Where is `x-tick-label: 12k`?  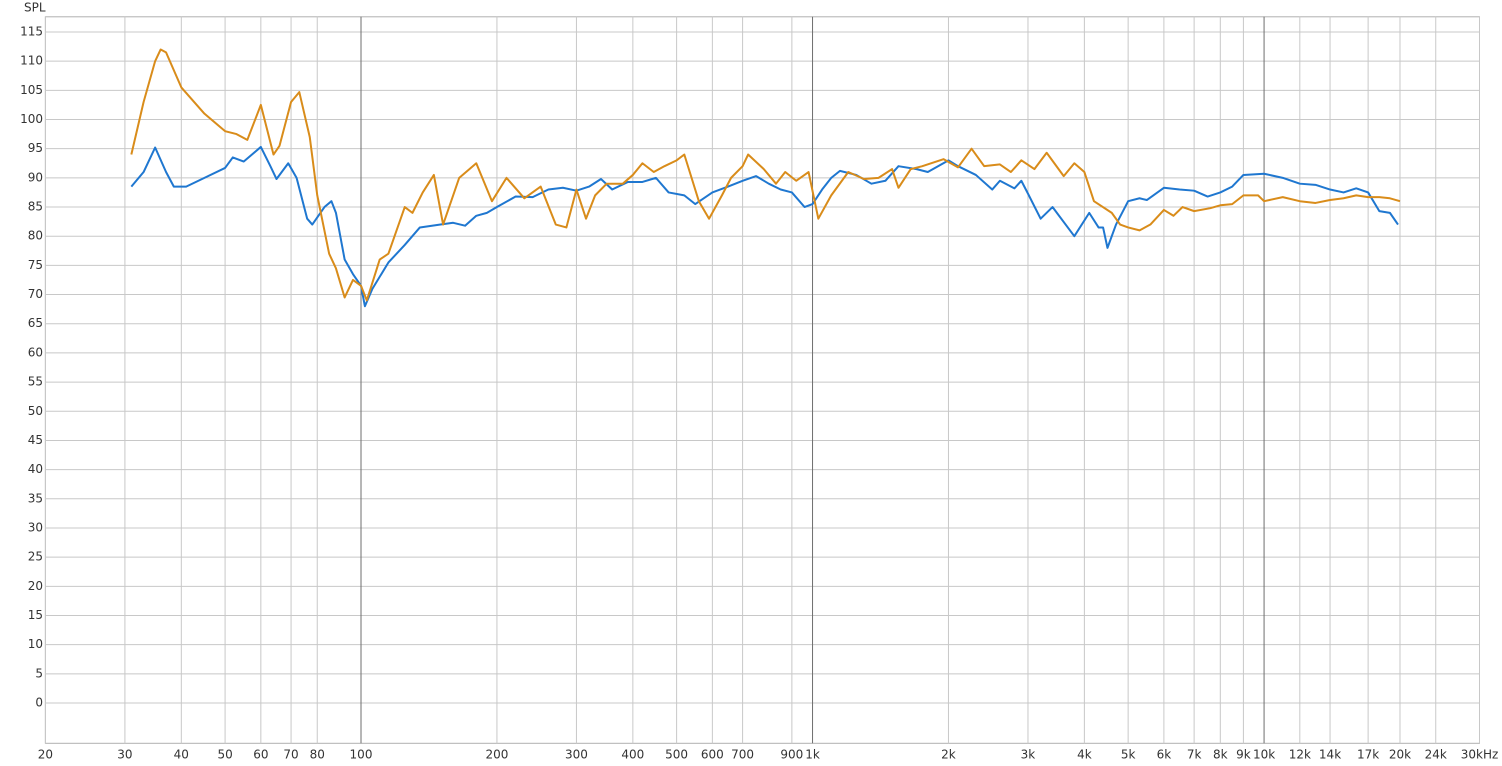 x-tick-label: 12k is located at coordinates (1300, 755).